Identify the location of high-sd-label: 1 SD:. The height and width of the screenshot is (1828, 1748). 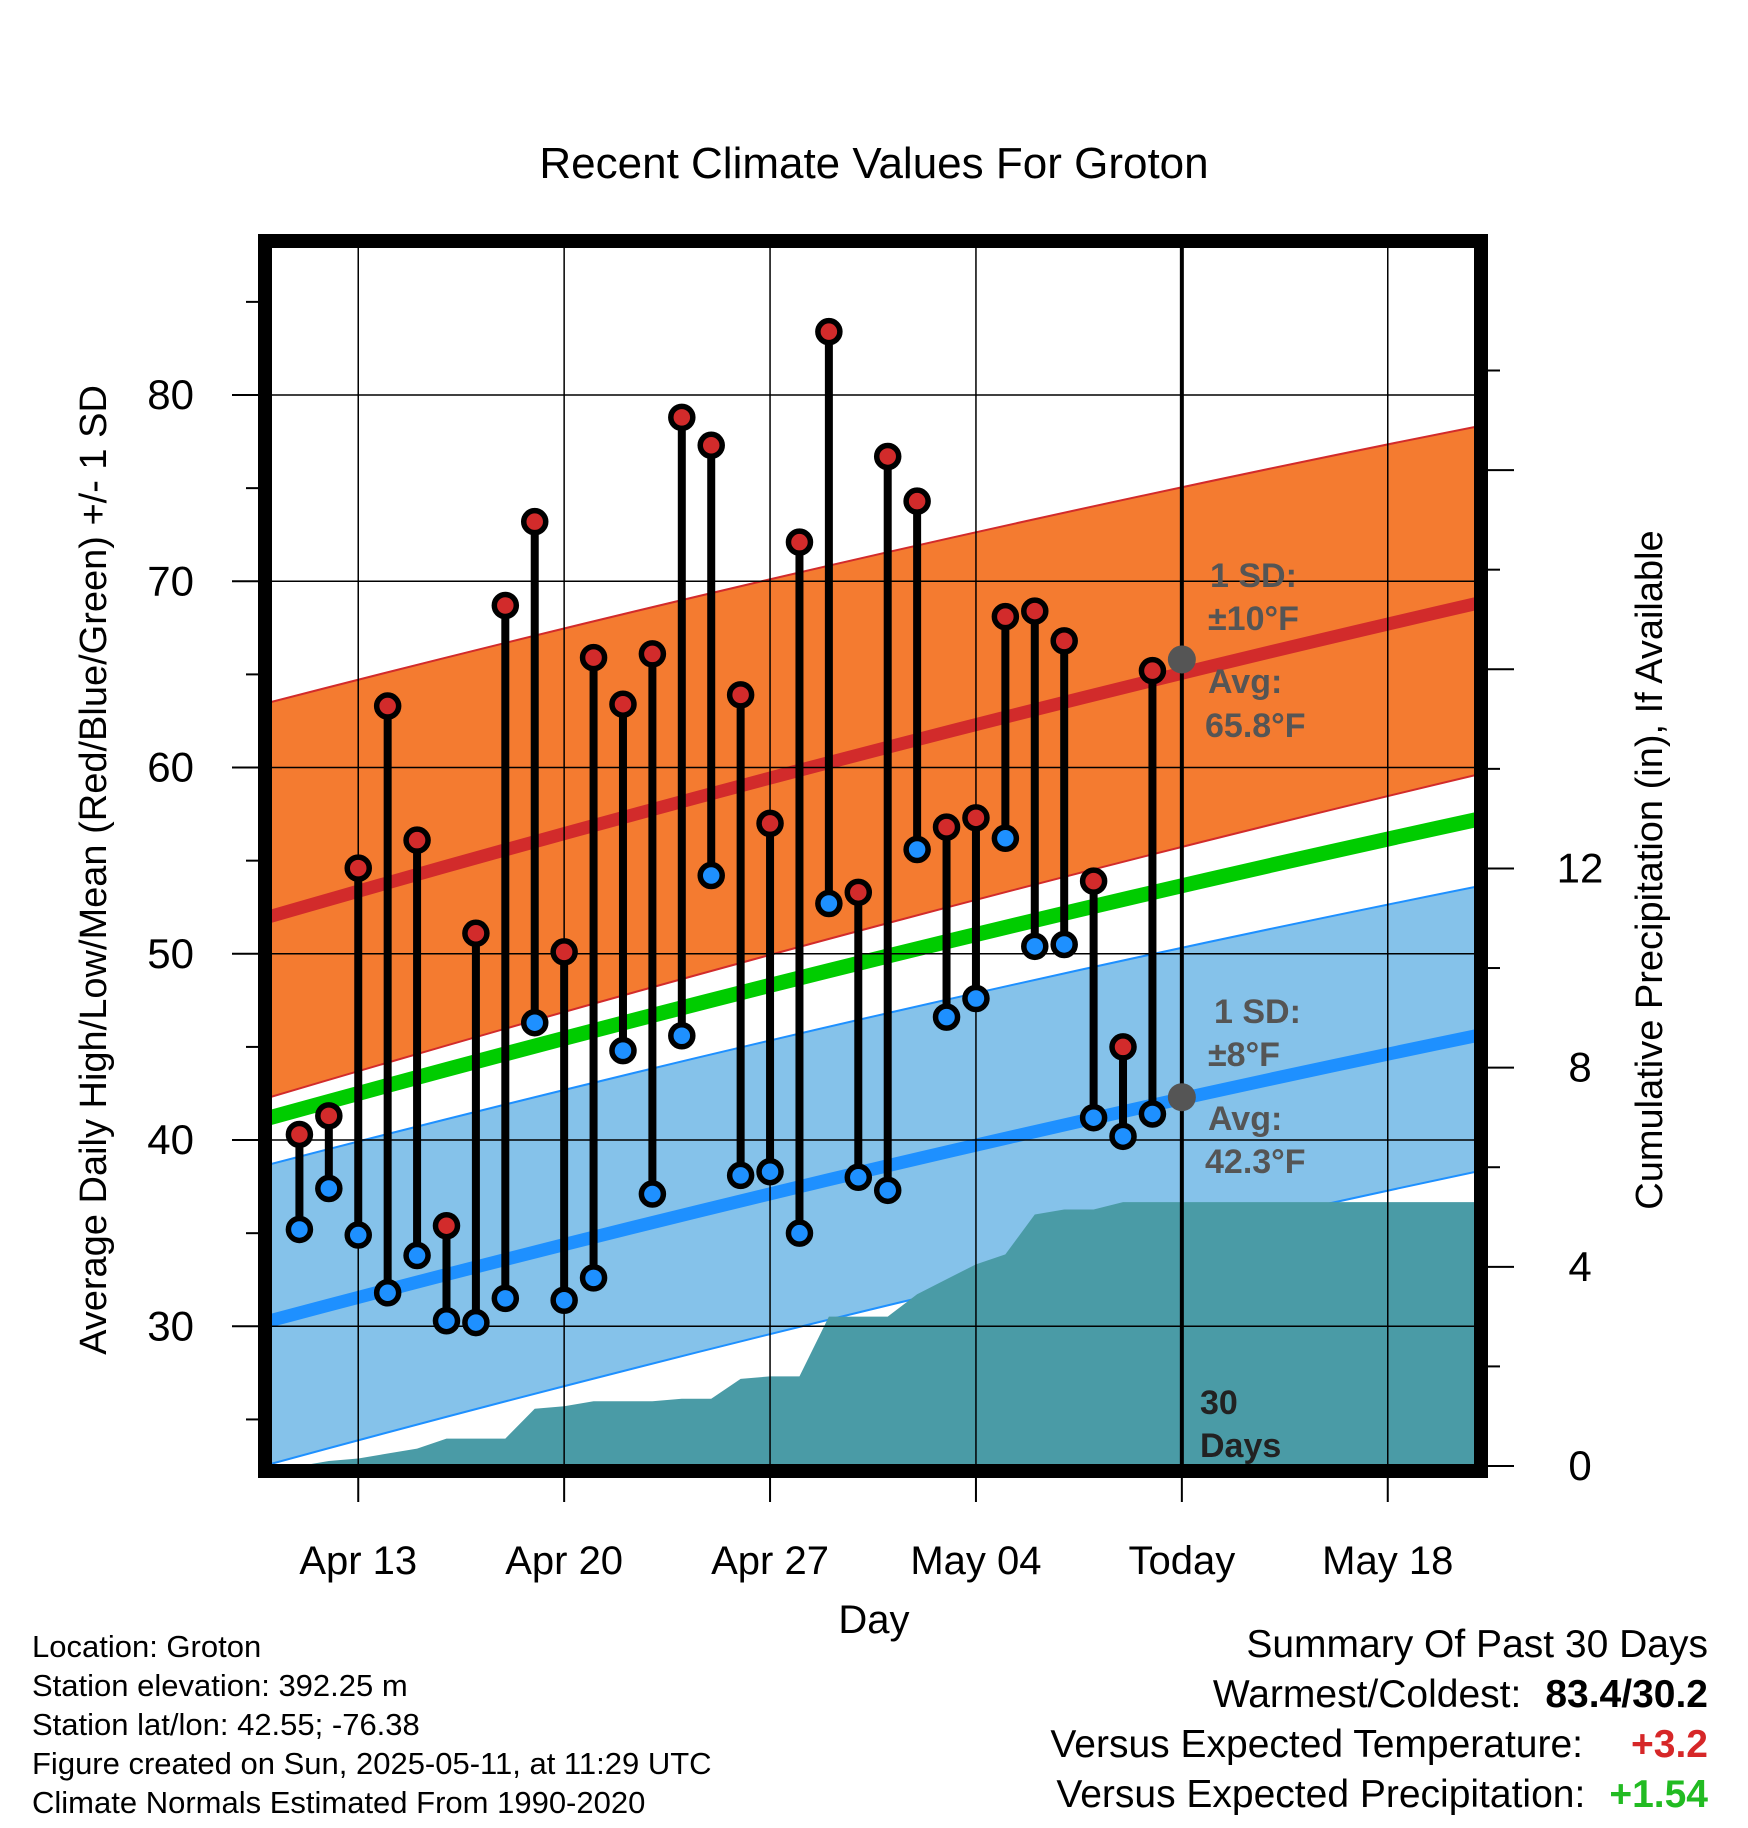
(1253, 576).